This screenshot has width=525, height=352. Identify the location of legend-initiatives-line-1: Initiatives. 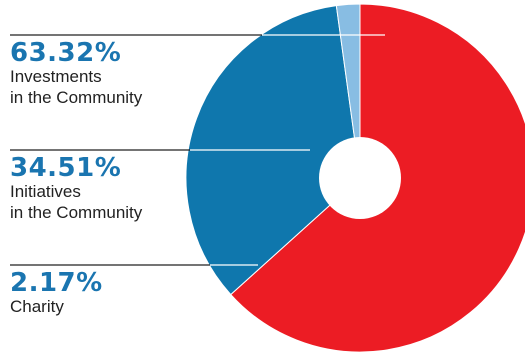
(45, 191).